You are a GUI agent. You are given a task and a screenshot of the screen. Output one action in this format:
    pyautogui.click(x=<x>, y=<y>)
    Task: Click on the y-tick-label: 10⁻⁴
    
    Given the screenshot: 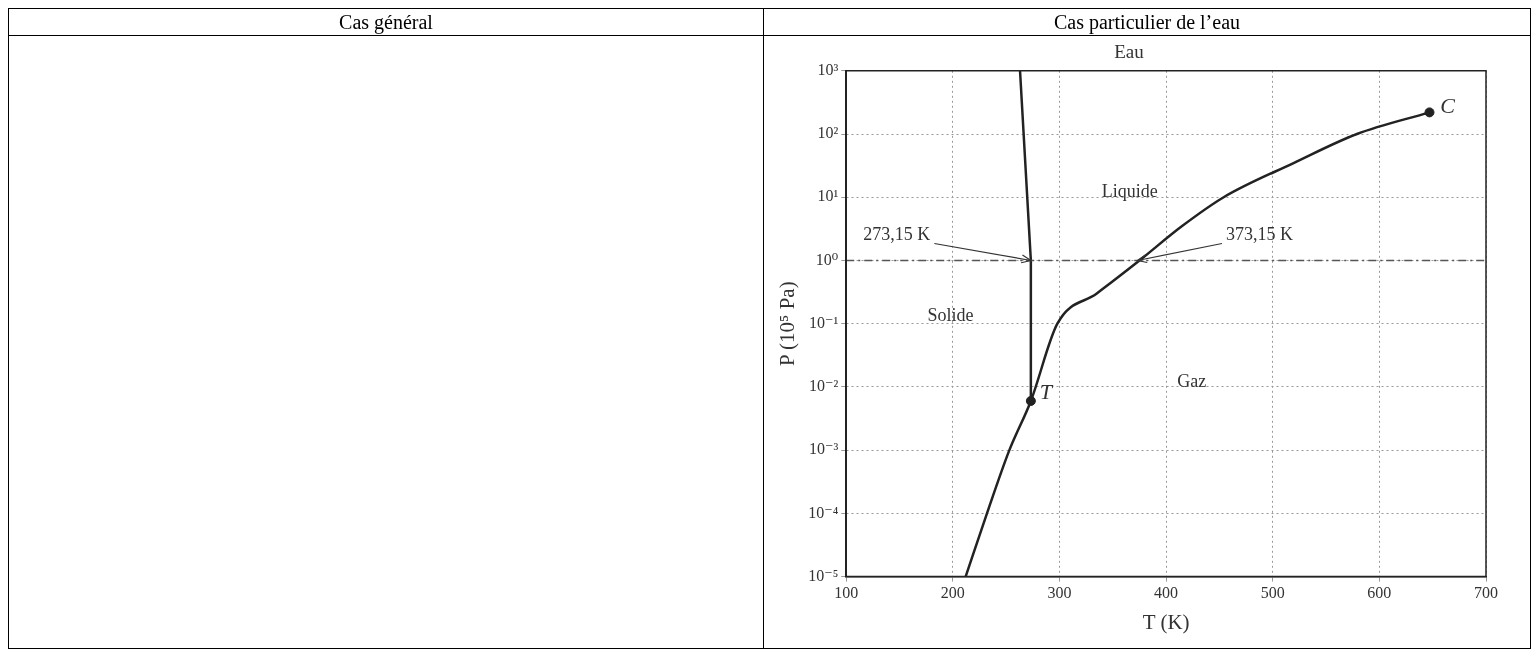 What is the action you would take?
    pyautogui.click(x=823, y=512)
    